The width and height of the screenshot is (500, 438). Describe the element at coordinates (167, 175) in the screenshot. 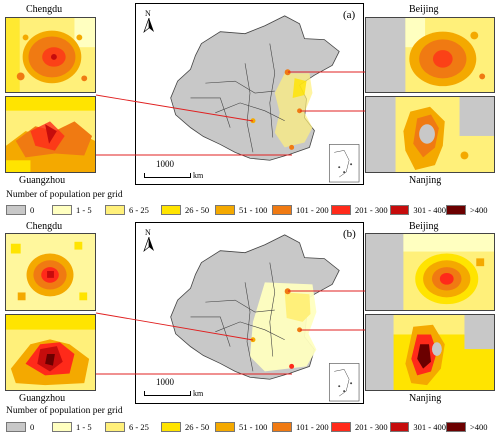

I see `scale-bar-a` at that location.